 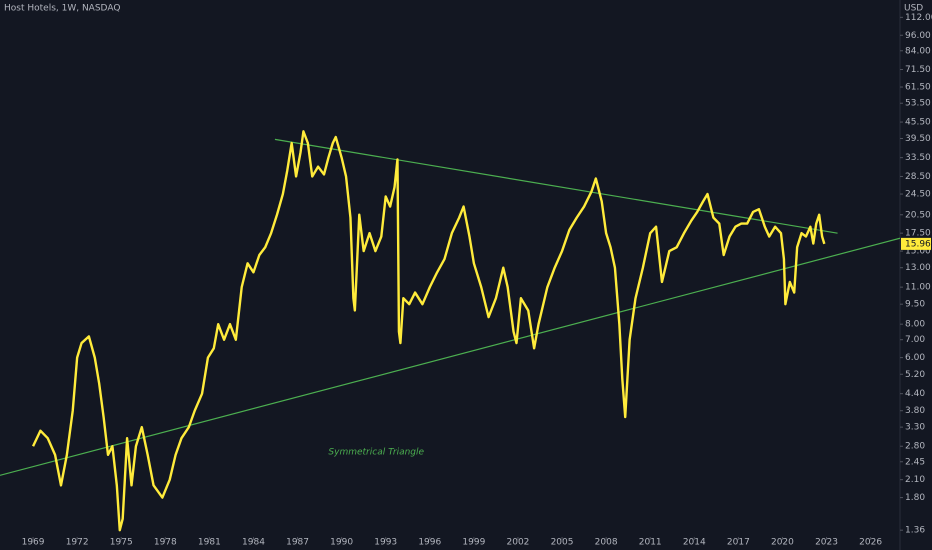 I want to click on last-price-box, so click(x=916, y=243).